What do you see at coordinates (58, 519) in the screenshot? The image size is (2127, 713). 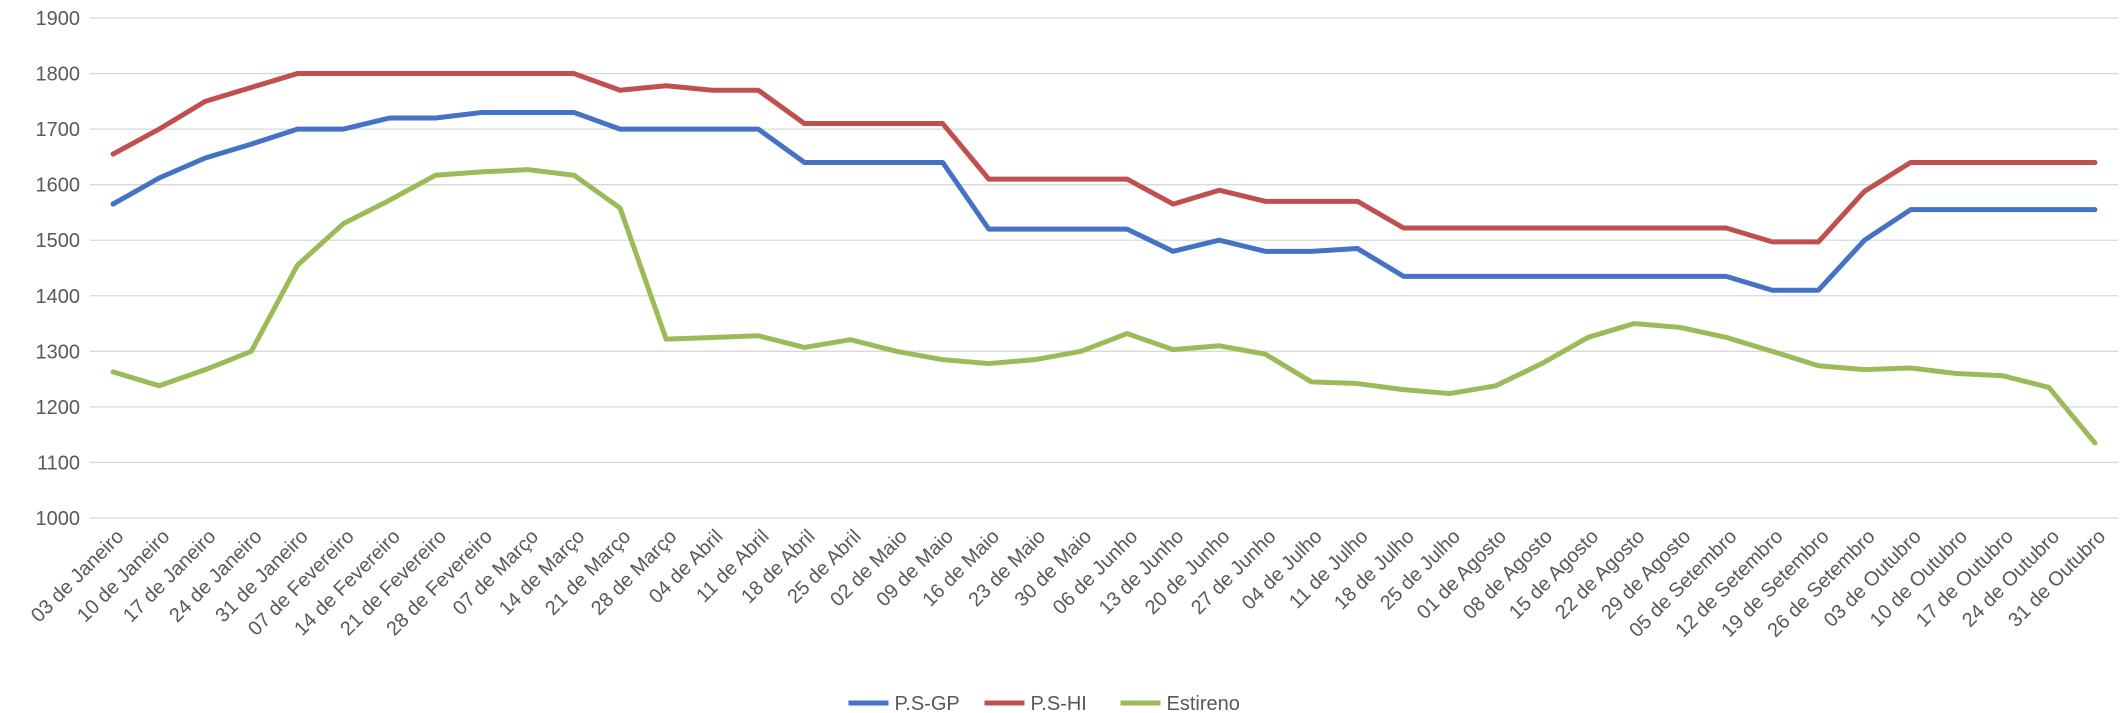 I see `y-tick-label: 1000` at bounding box center [58, 519].